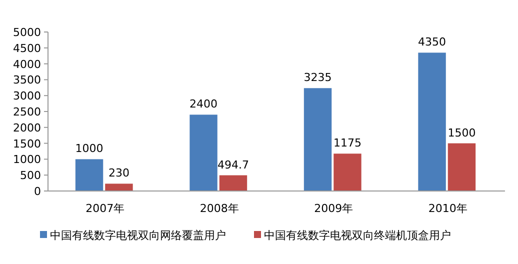 The height and width of the screenshot is (264, 518). I want to click on data-label: 2400, so click(204, 104).